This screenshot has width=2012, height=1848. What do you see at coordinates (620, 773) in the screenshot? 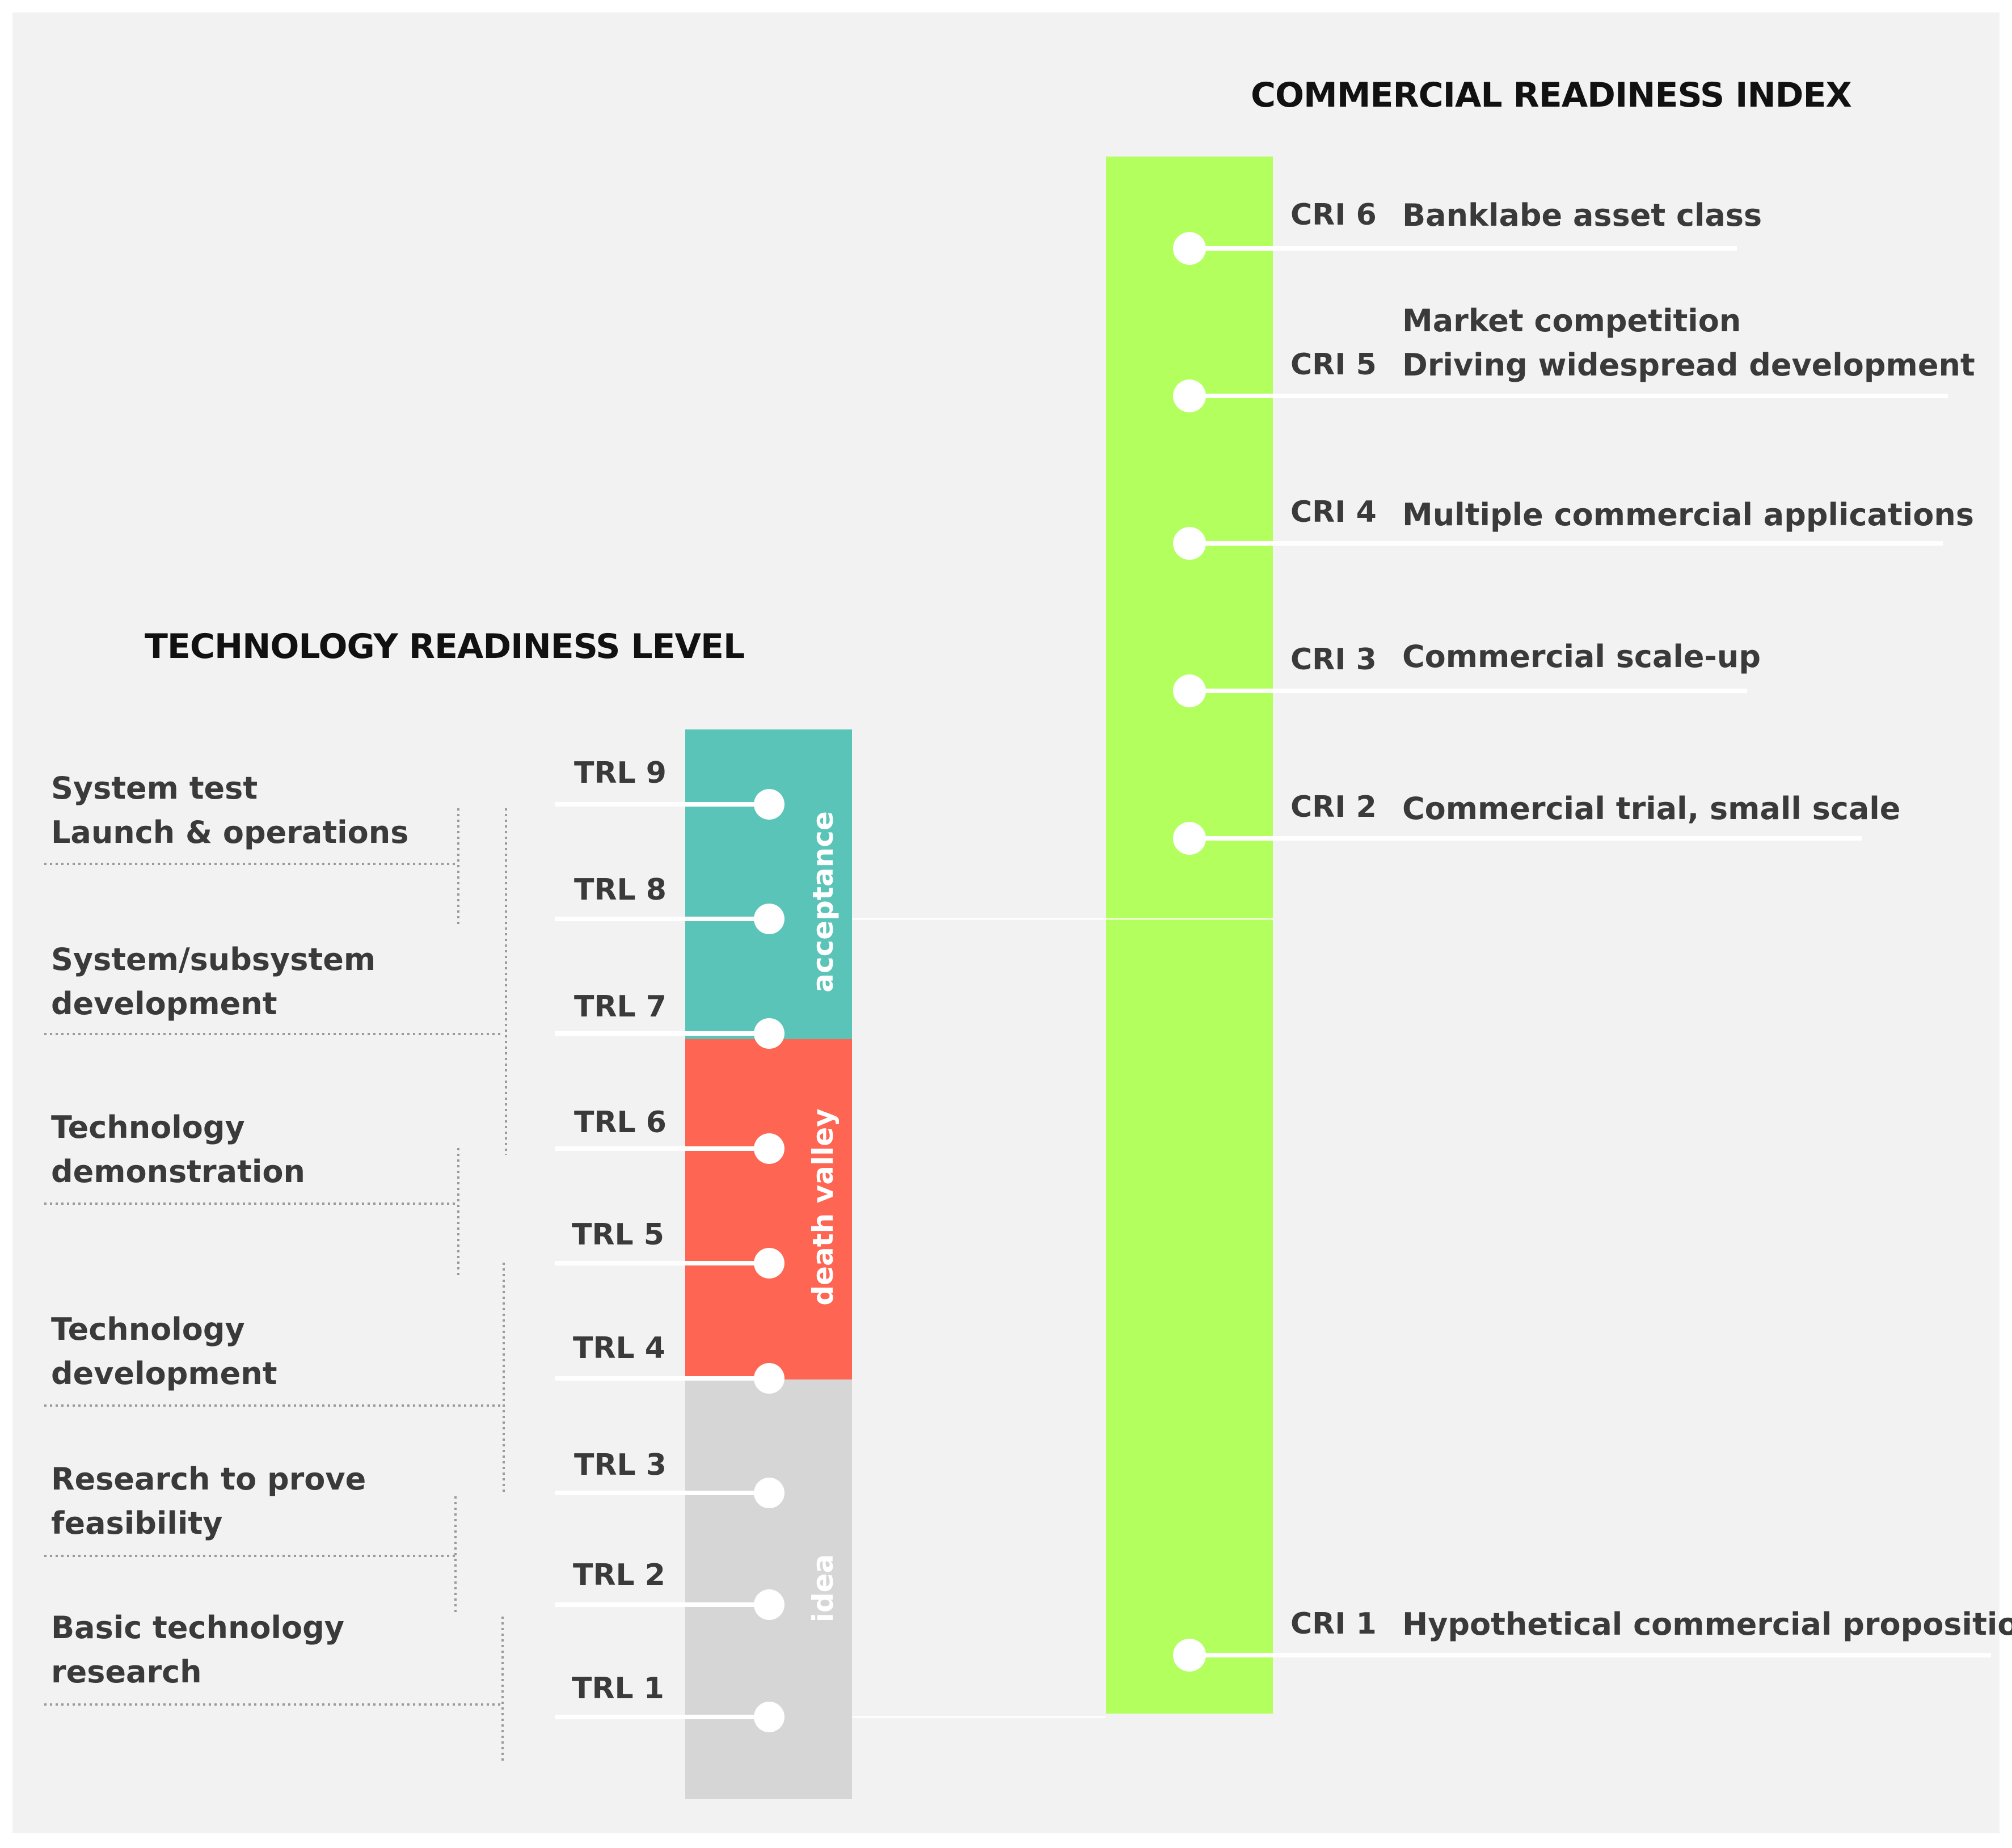
I see `trl-9-label: TRL 9` at bounding box center [620, 773].